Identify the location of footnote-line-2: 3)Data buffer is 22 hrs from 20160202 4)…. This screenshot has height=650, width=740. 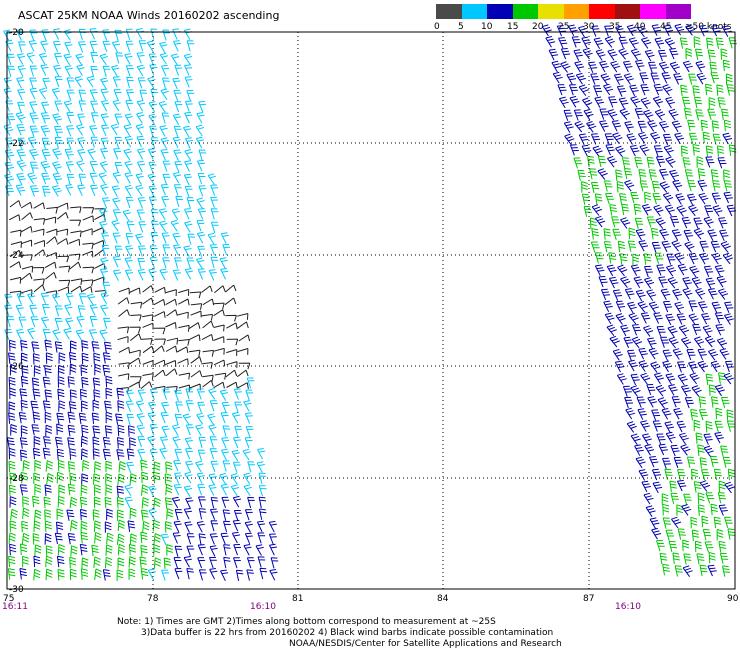
(347, 633).